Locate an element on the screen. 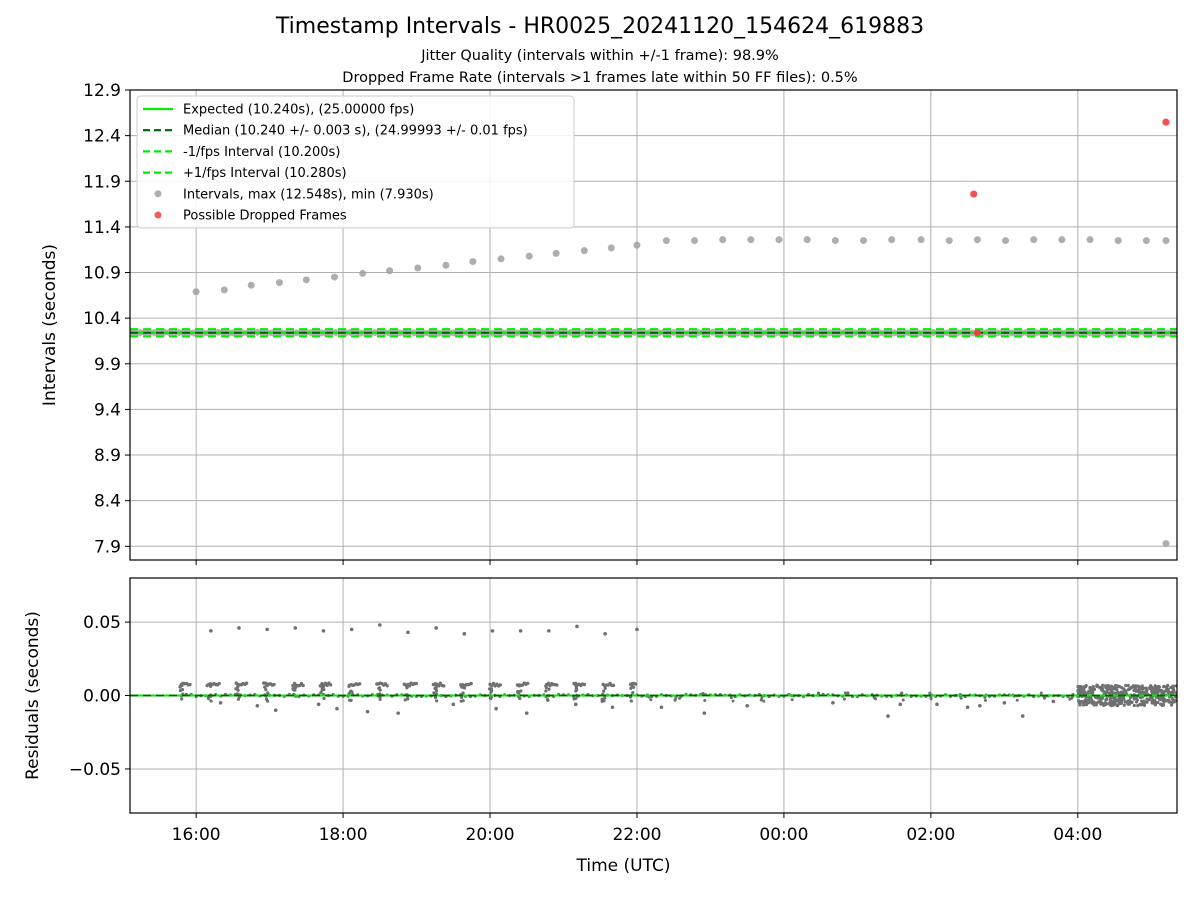 Image resolution: width=1200 pixels, height=900 pixels. legend-entry: Possible Dropped Frames is located at coordinates (265, 216).